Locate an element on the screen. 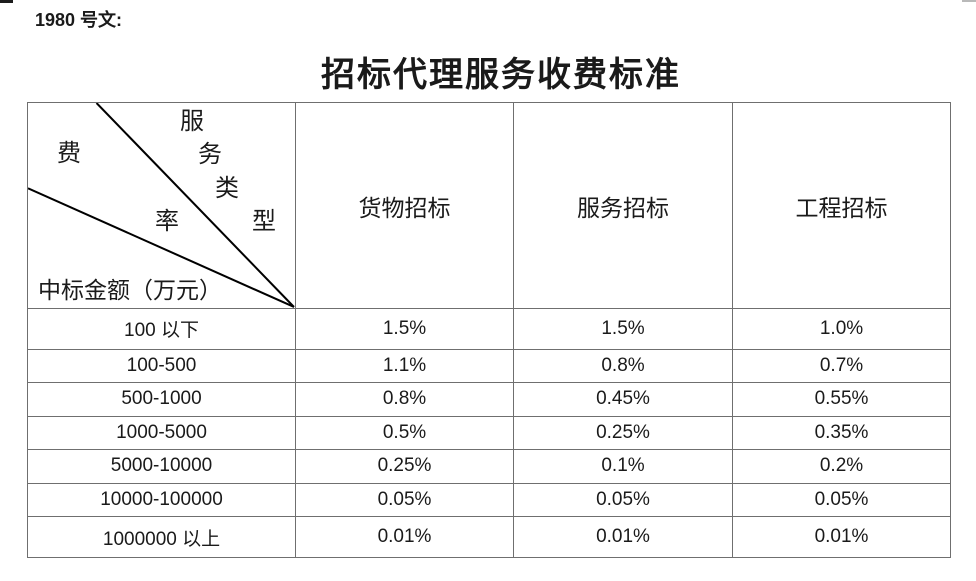  table-row: 100-500 1.1% 0.8% 0.7% is located at coordinates (489, 366).